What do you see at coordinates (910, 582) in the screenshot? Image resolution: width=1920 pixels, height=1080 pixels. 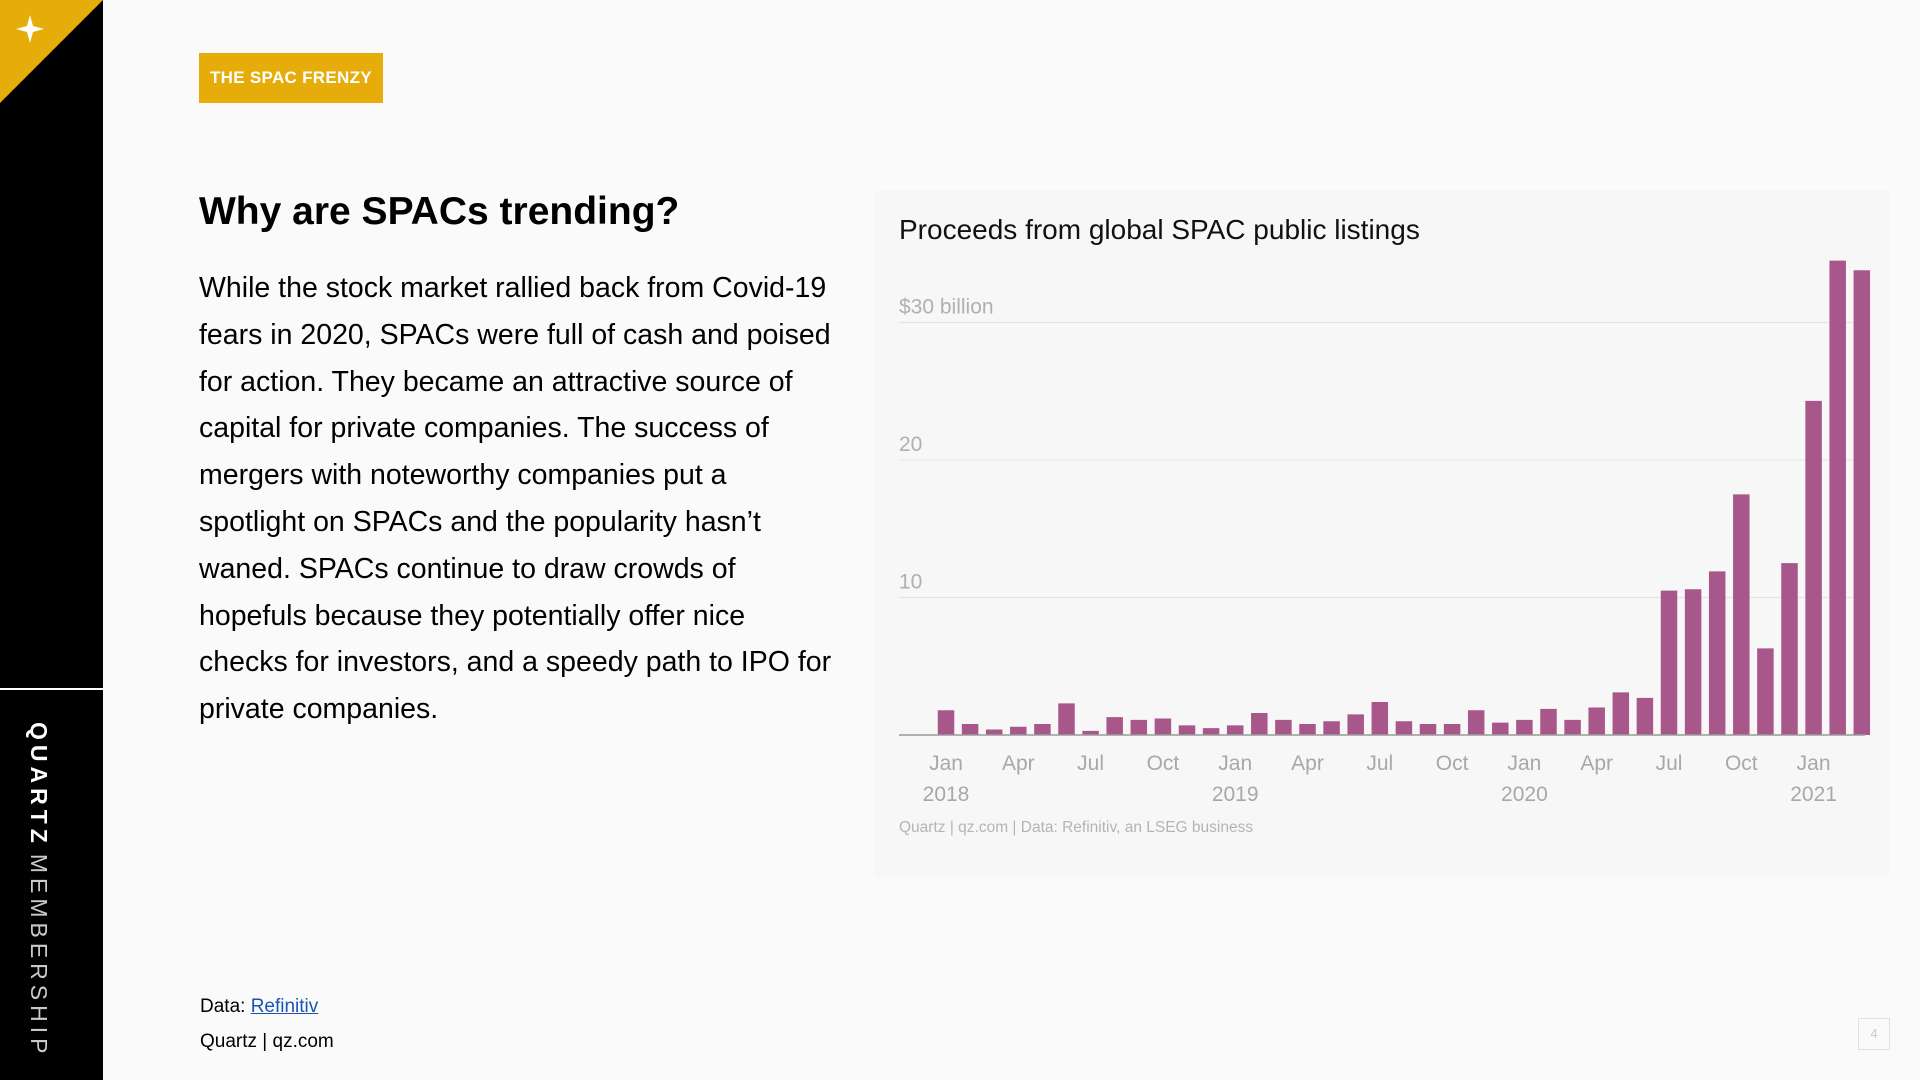 I see `y-tick-label: 10` at bounding box center [910, 582].